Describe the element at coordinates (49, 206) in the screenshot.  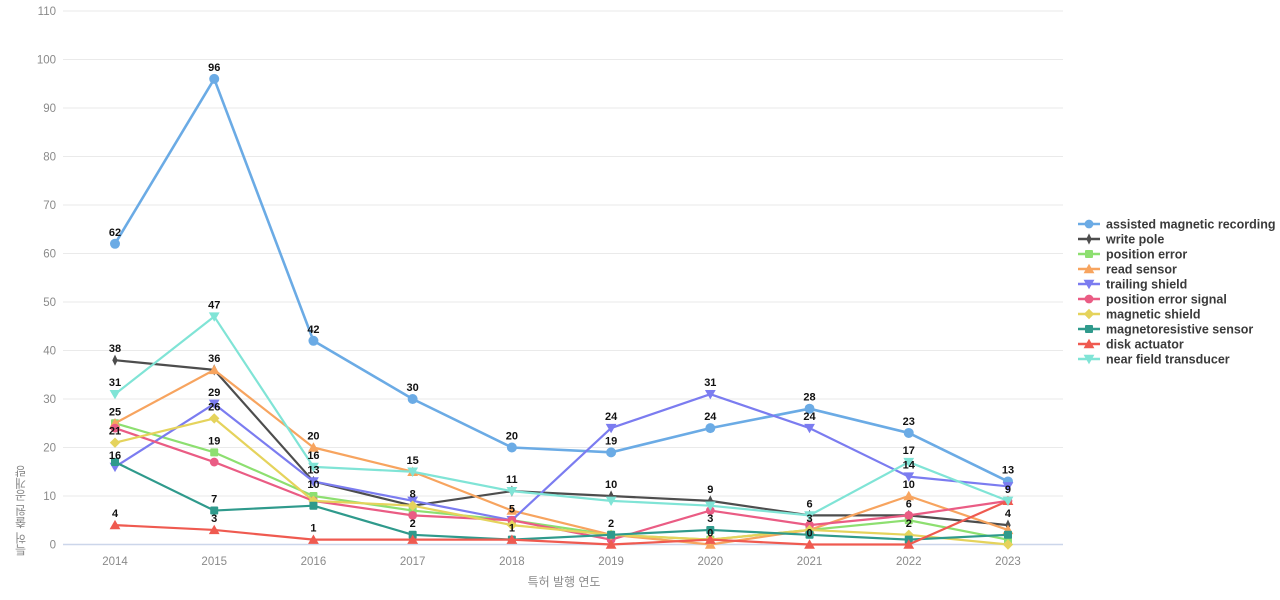
I see `y-tick-label: 70` at that location.